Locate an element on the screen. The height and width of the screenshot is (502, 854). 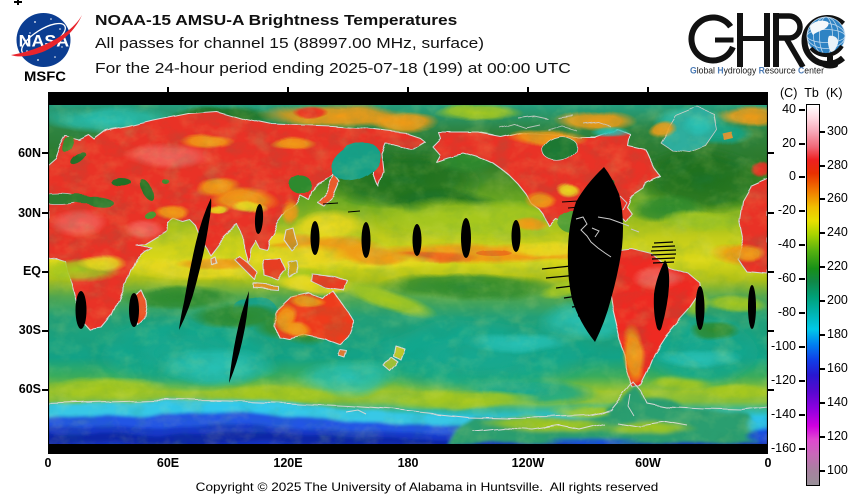
svg-text: MSFC is located at coordinates (45, 76).